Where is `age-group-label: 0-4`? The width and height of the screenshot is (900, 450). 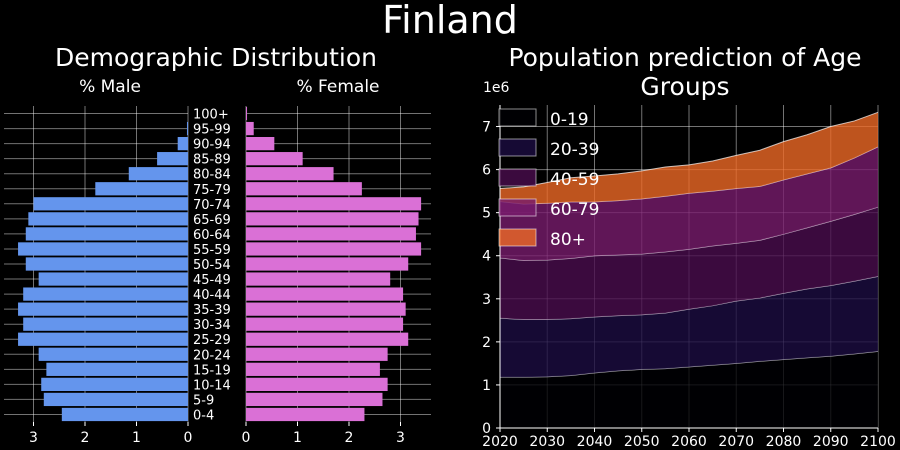
age-group-label: 0-4 is located at coordinates (203, 415).